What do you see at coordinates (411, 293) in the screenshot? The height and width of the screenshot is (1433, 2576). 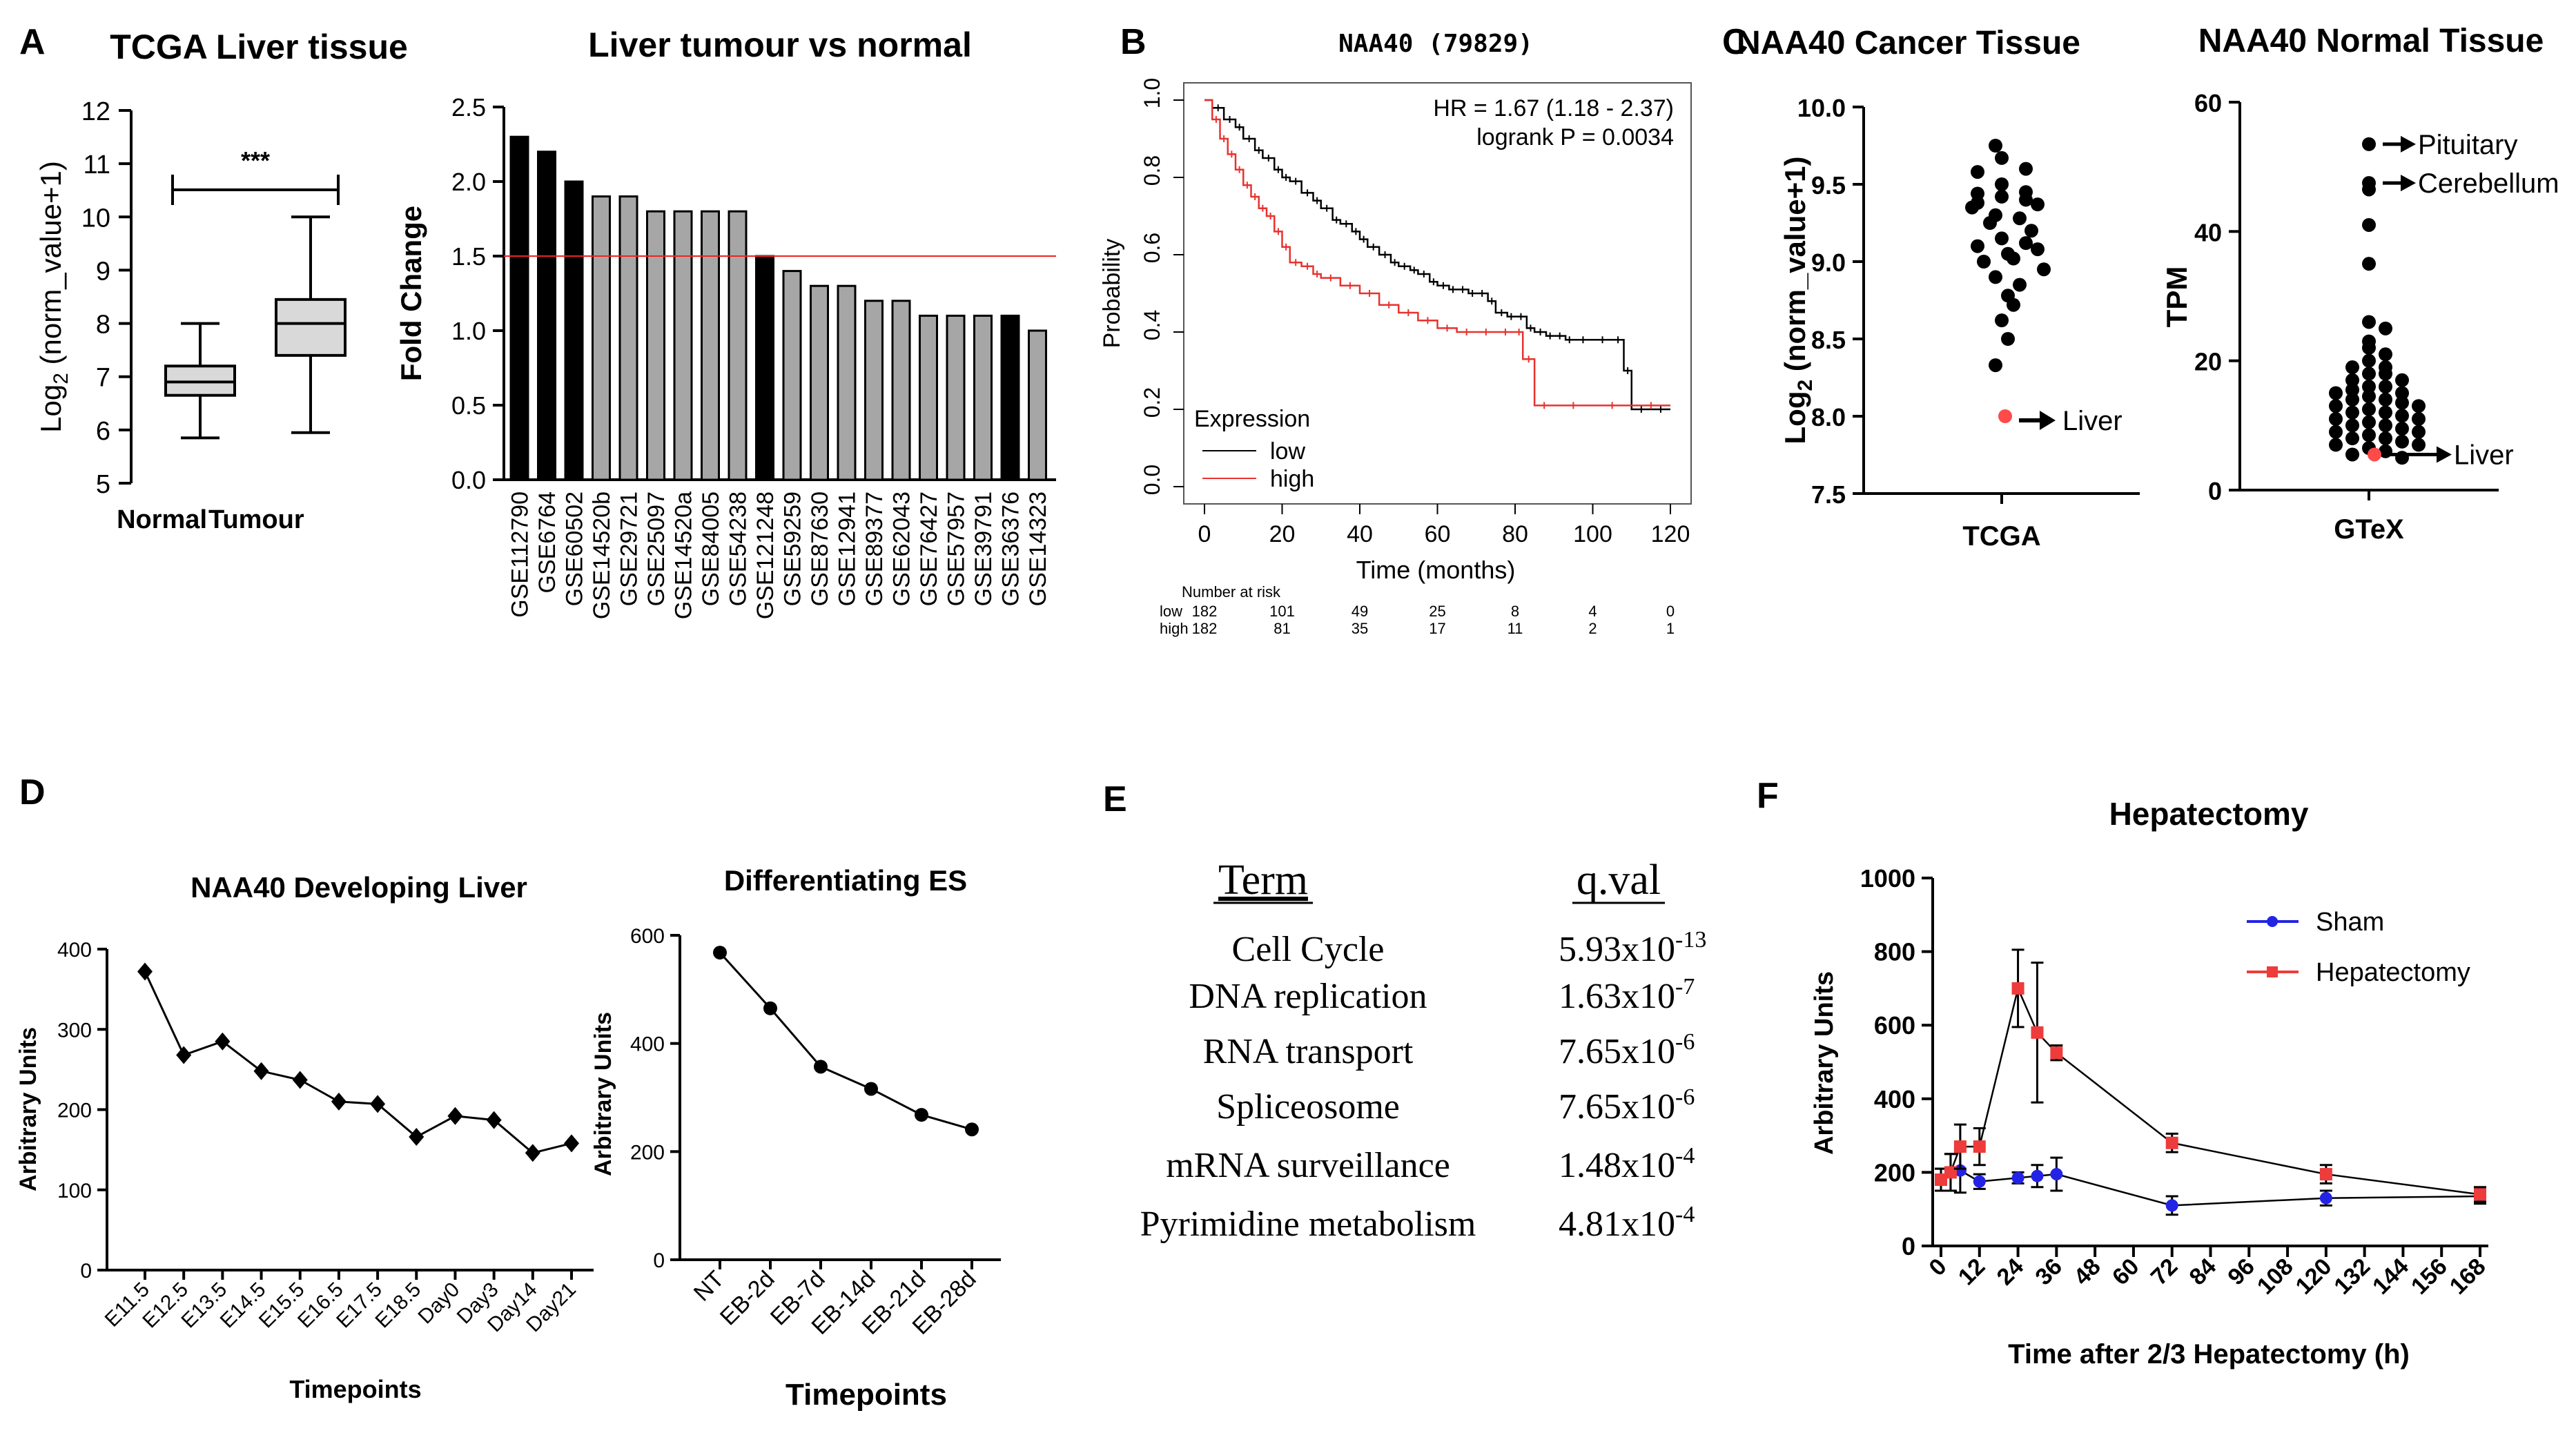 I see `y-axis-label: Fold Change` at bounding box center [411, 293].